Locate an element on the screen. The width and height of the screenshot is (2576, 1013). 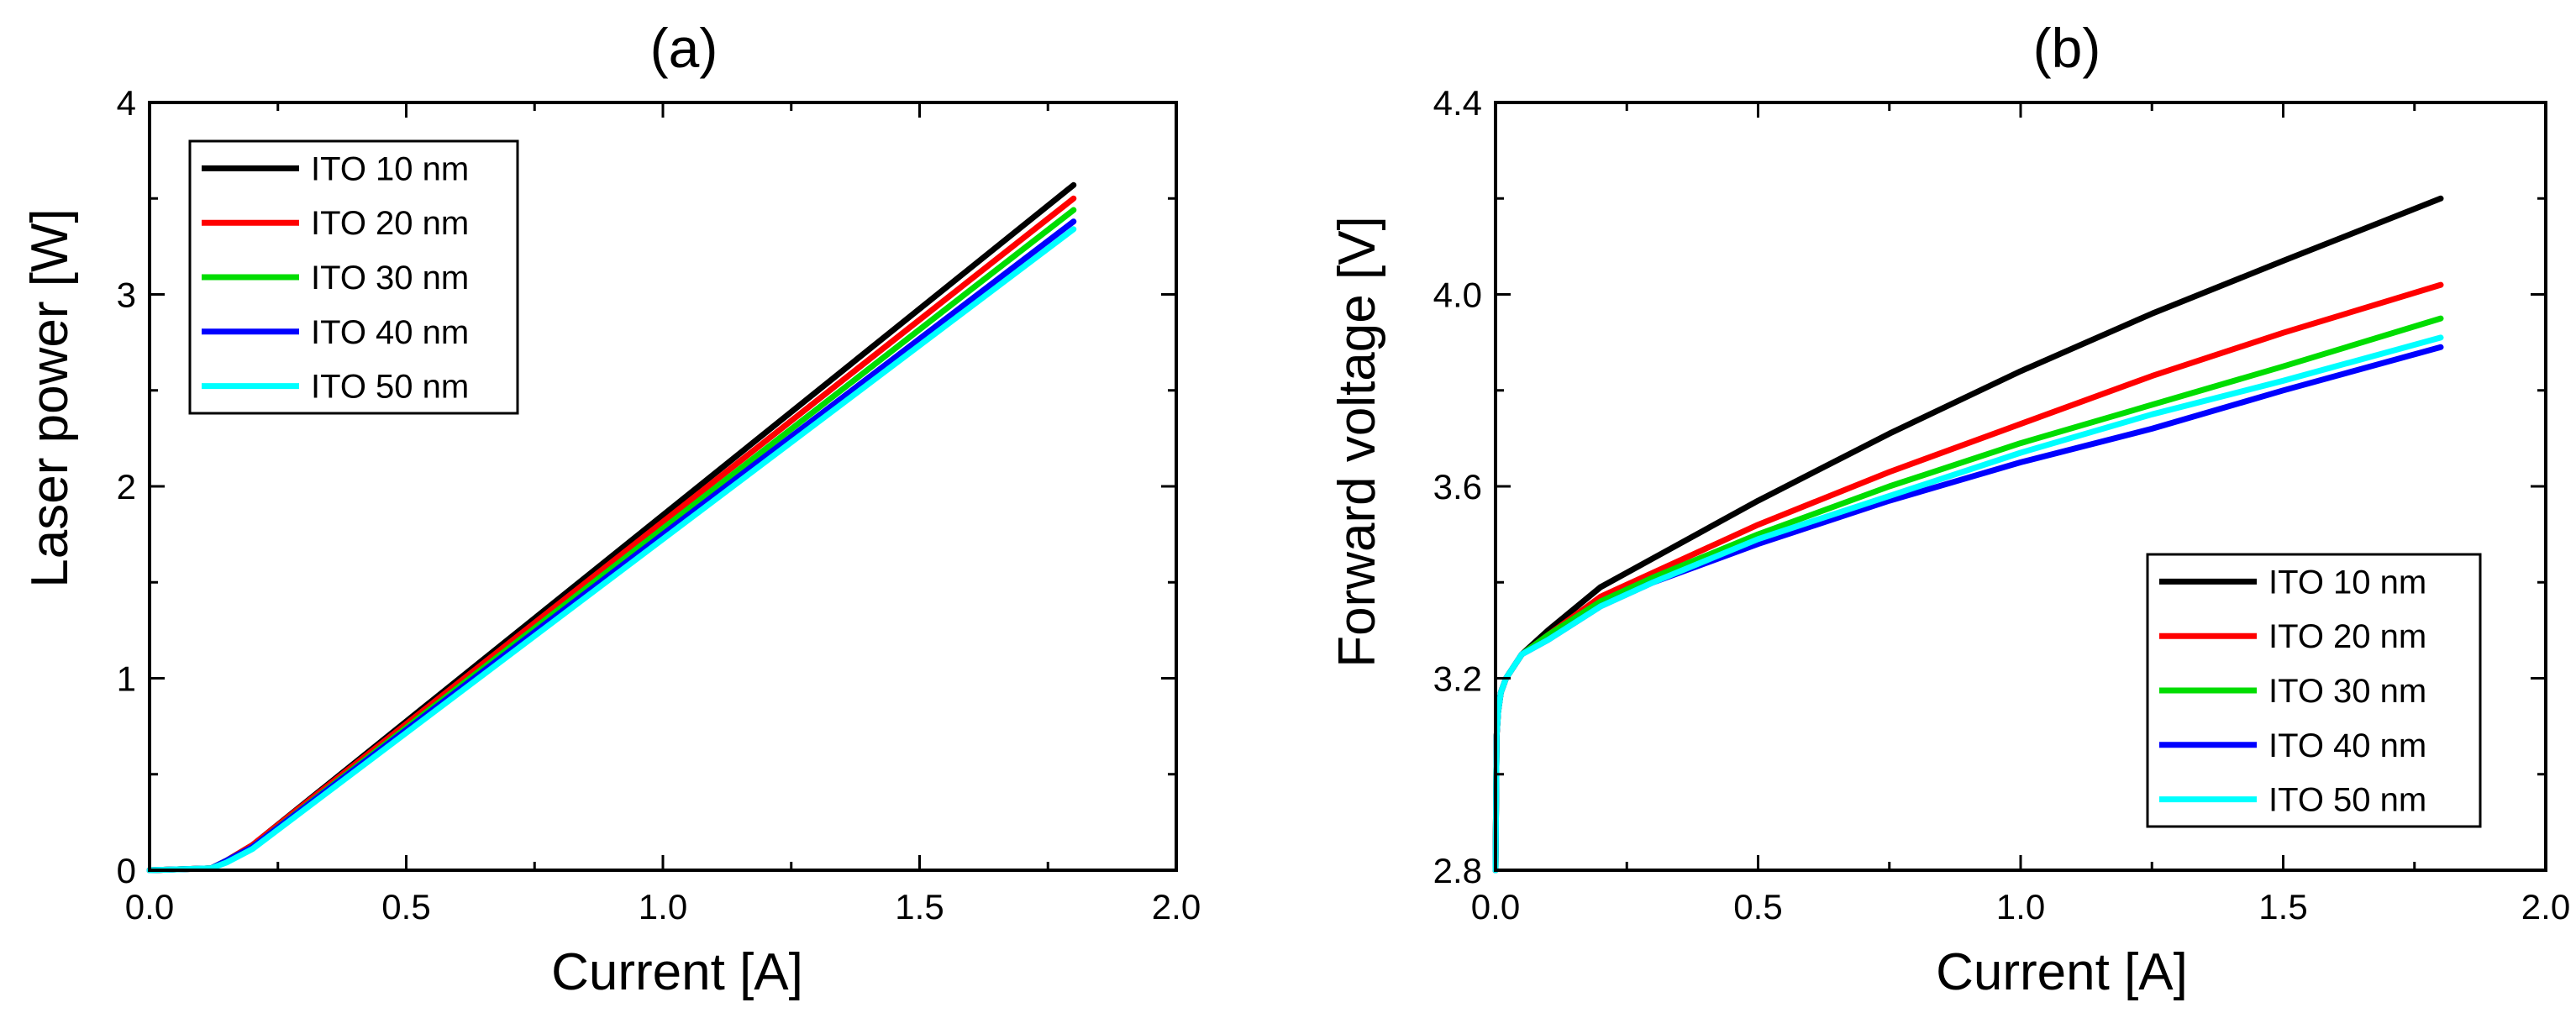
panel-b-legend-label-2: ITO 20 nm is located at coordinates (2347, 636).